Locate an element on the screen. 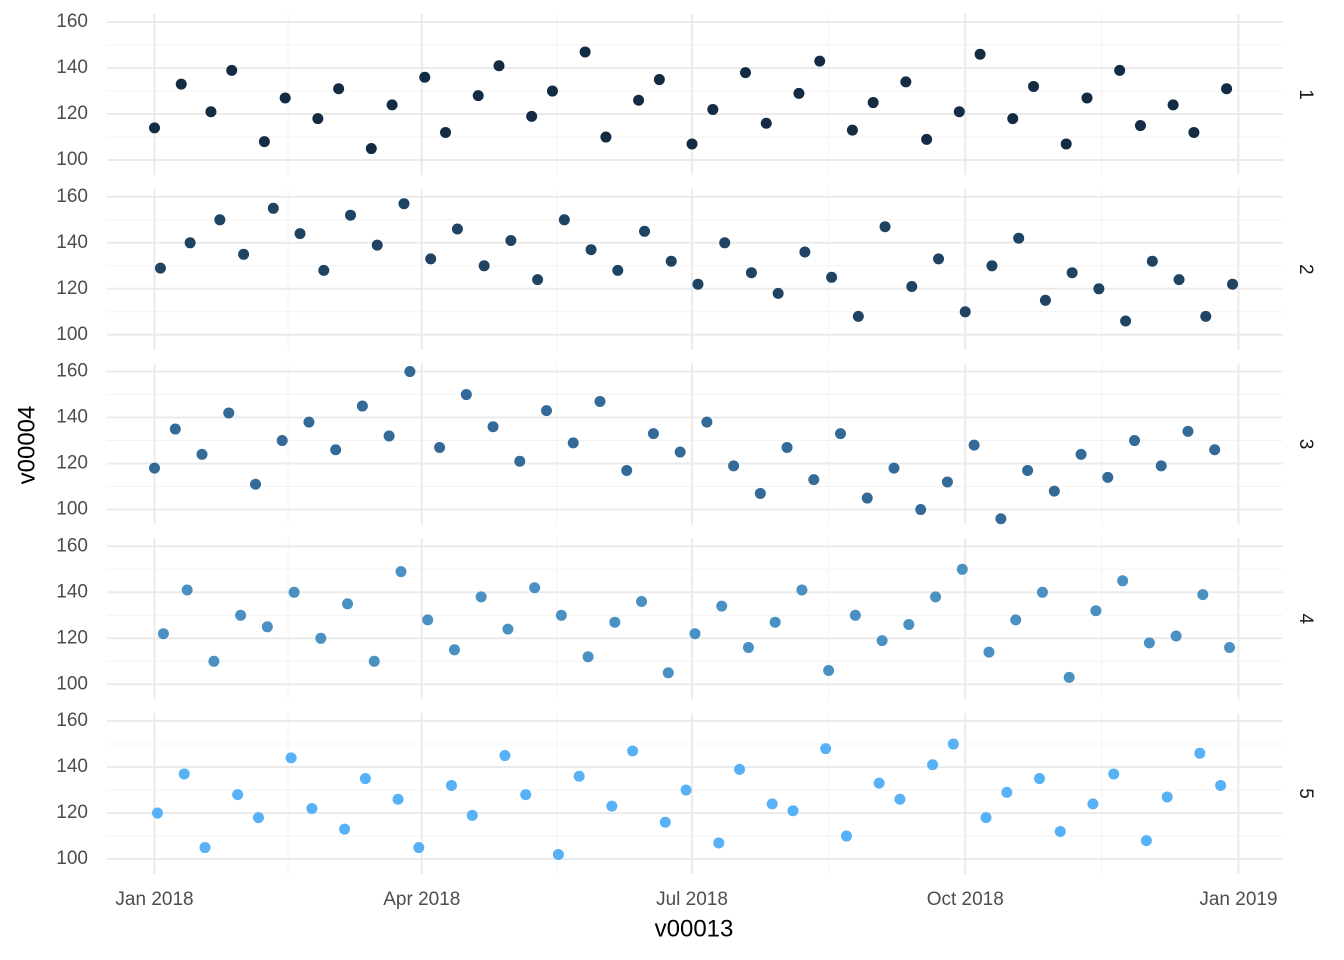 This screenshot has height=960, width=1344. y-tick-label: 120 is located at coordinates (72, 812).